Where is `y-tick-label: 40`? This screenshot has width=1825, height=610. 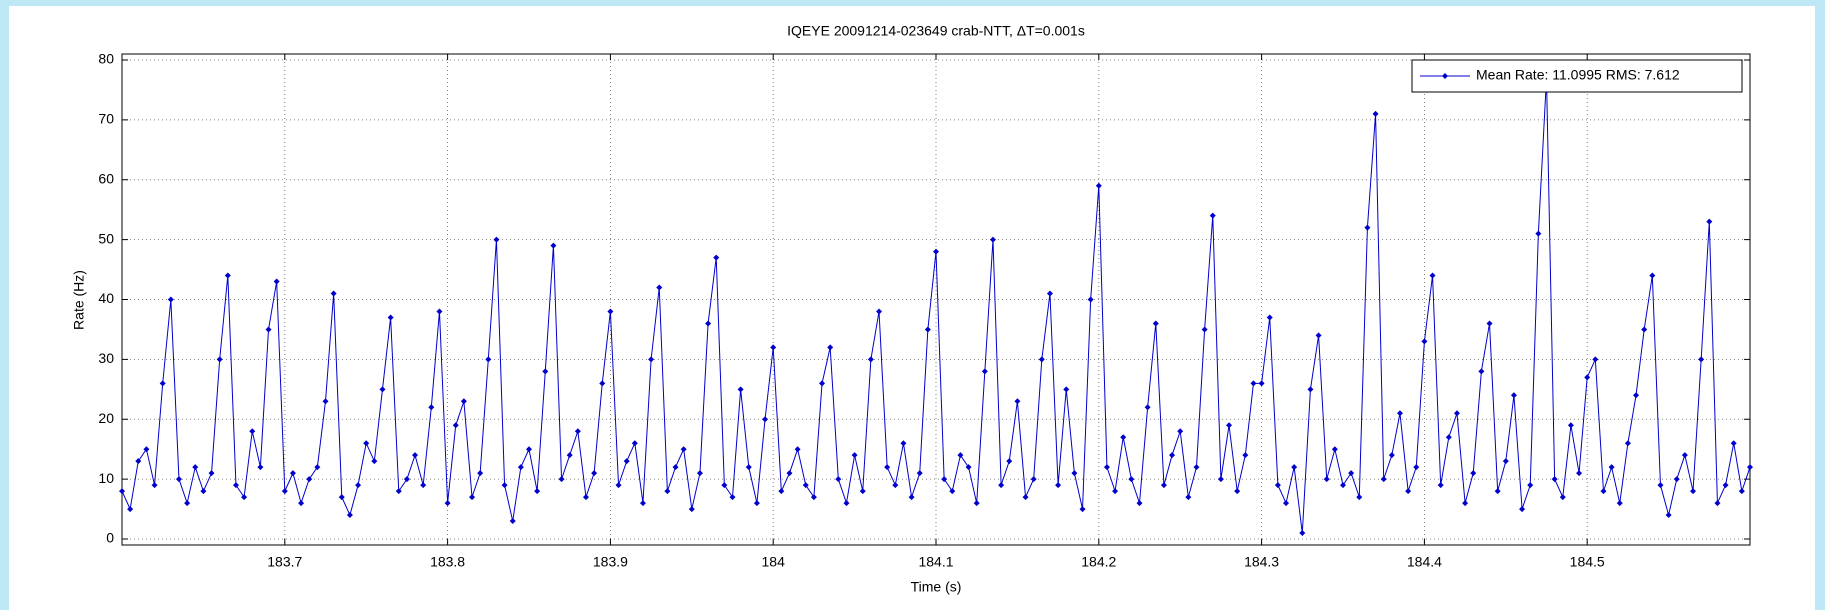 y-tick-label: 40 is located at coordinates (106, 298).